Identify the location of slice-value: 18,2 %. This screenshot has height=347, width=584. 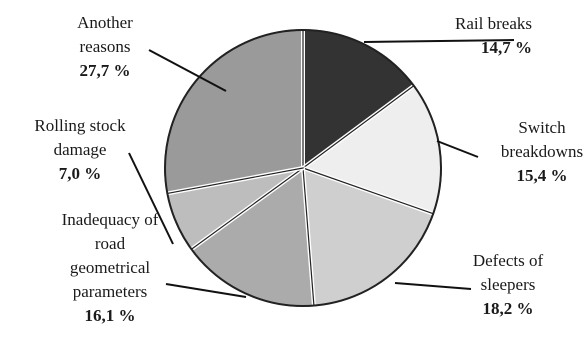
(508, 308).